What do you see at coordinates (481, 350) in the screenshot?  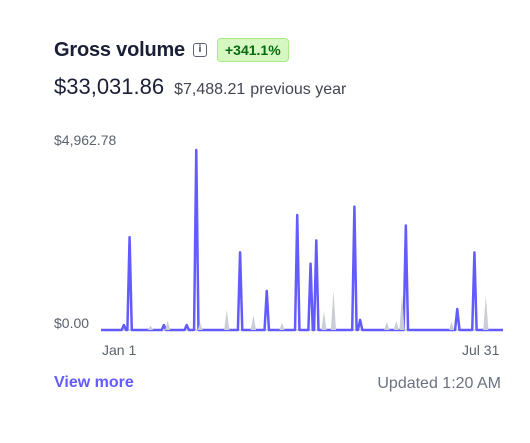 I see `x-axis-end-label: Jul 31` at bounding box center [481, 350].